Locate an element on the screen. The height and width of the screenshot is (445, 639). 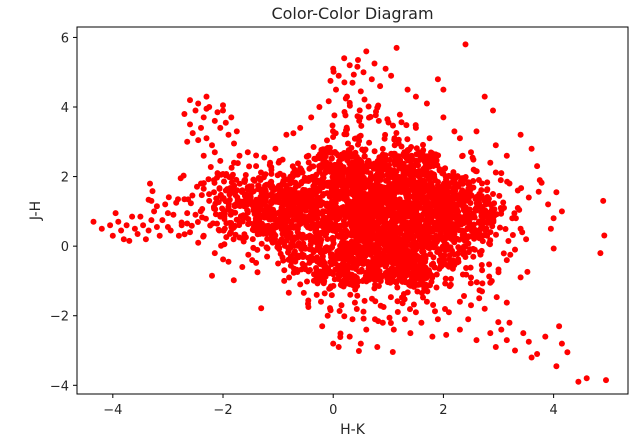
x-axis-label: H-K is located at coordinates (353, 430).